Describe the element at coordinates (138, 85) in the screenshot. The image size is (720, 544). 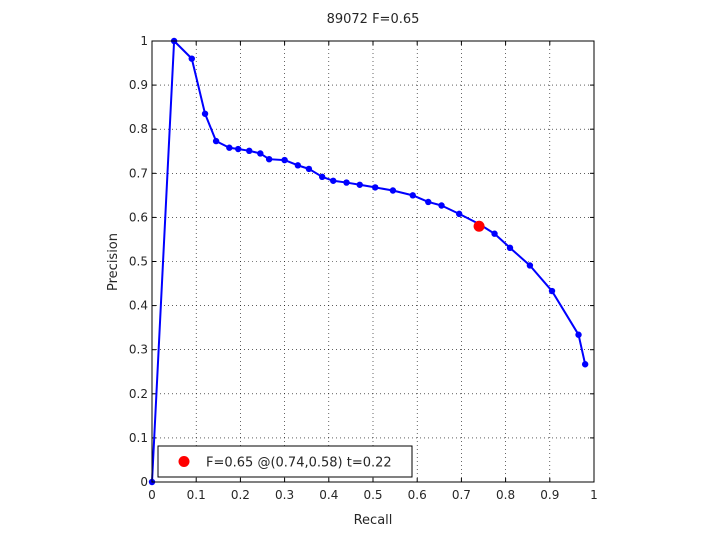
I see `y-tick-label: 0.9` at that location.